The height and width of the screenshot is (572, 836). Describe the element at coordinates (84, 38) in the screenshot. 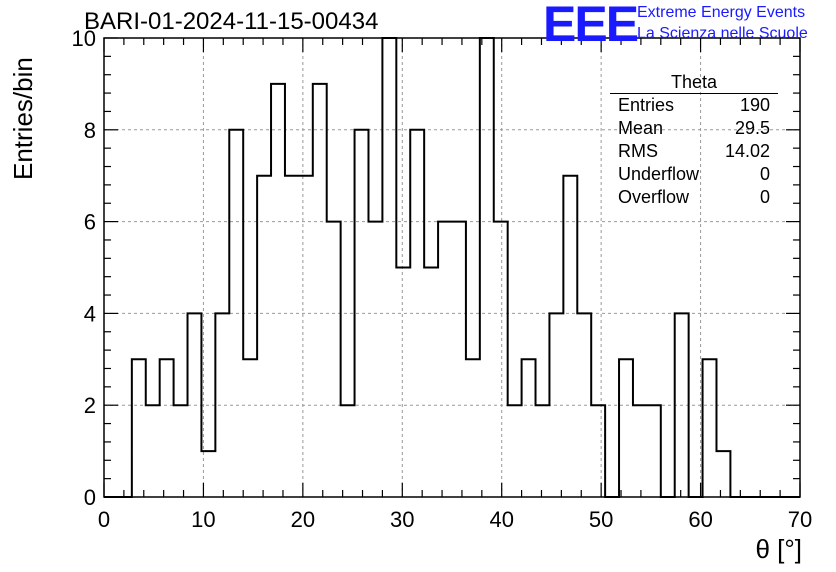

I see `y-tick-label: 10` at that location.